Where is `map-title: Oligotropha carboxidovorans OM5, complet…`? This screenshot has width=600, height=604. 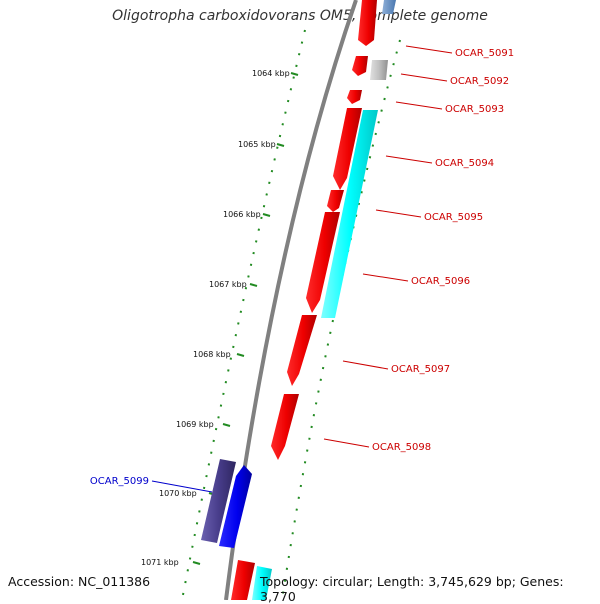
map-title: Oligotropha carboxidovorans OM5, complet… is located at coordinates (300, 16).